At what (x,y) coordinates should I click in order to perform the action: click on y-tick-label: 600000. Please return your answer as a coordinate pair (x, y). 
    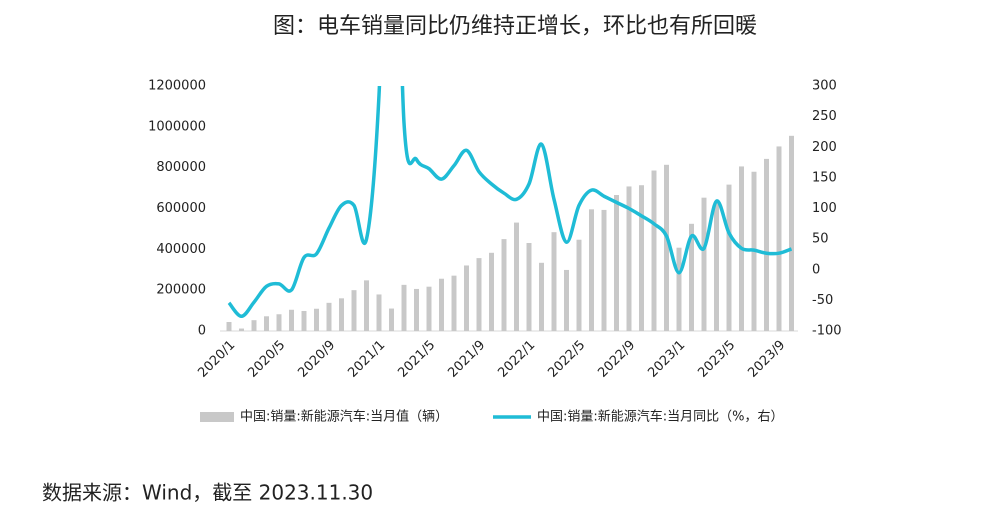
    Looking at the image, I should click on (181, 208).